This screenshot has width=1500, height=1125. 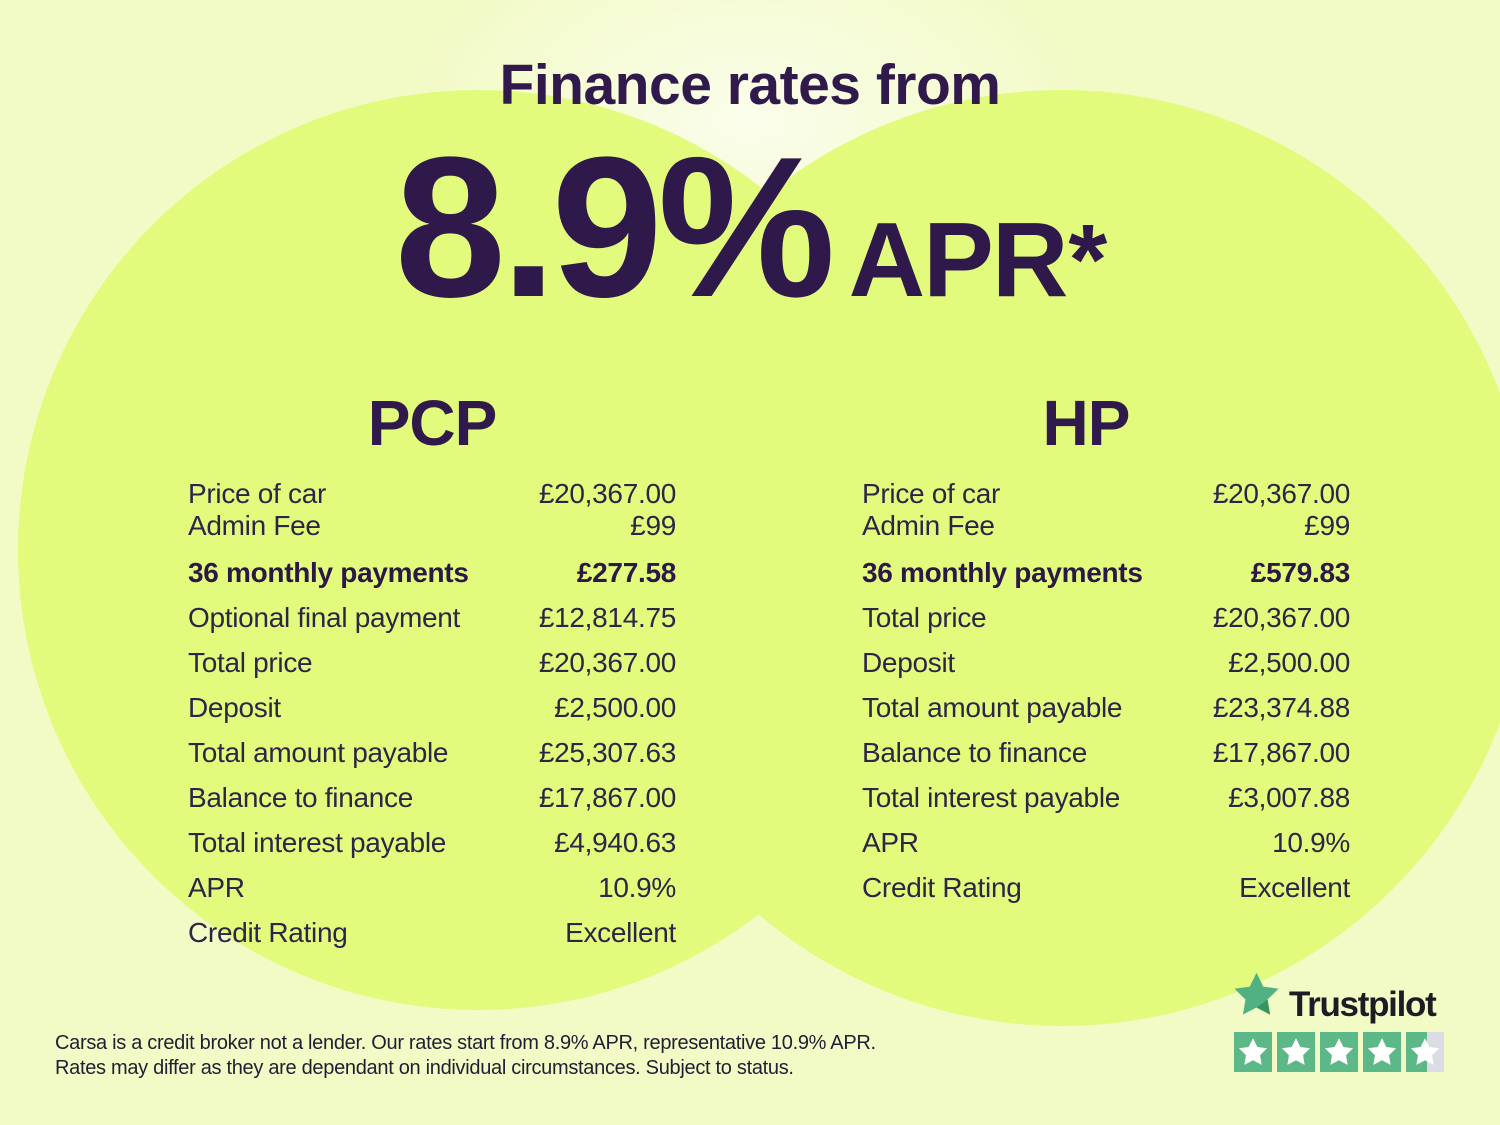 I want to click on finance-row: 36 monthly payments £579.83, so click(x=1106, y=572).